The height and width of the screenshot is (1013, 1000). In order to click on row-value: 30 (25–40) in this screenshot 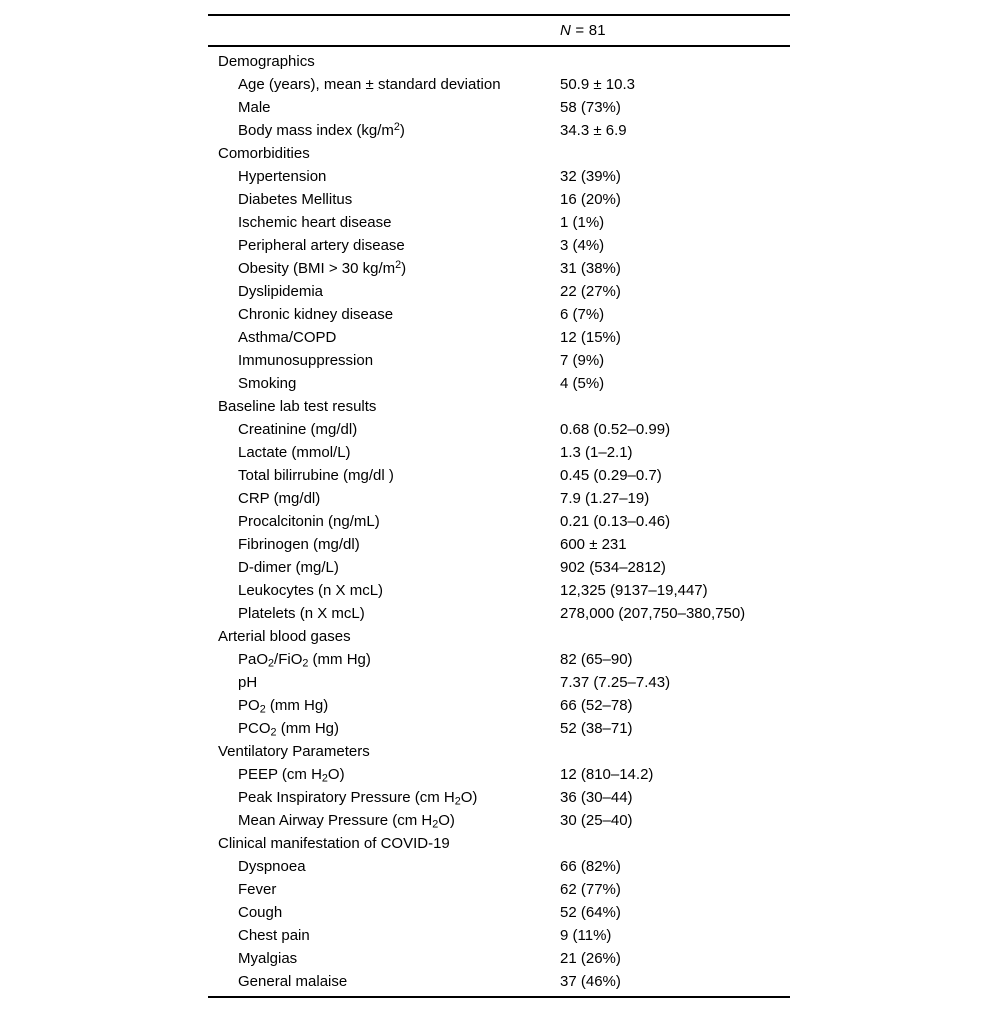, I will do `click(596, 820)`.